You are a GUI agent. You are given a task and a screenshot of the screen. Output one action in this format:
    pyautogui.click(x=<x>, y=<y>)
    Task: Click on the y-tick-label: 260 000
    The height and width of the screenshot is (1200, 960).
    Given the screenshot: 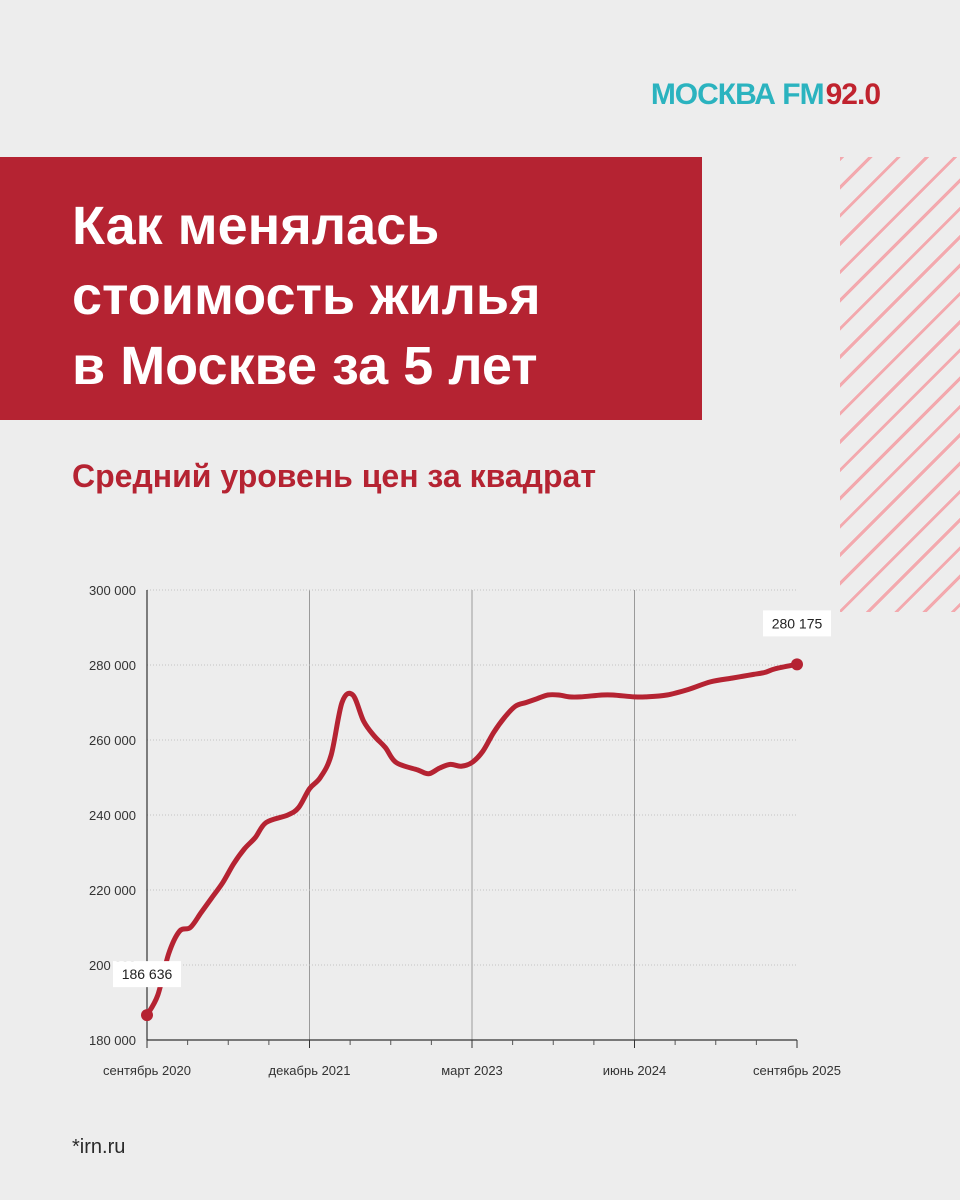 What is the action you would take?
    pyautogui.click(x=112, y=740)
    